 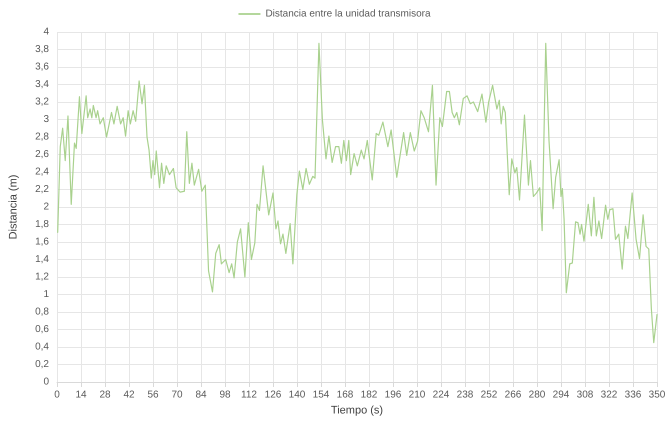 What do you see at coordinates (42, 67) in the screenshot?
I see `y-tick-label: 3,6` at bounding box center [42, 67].